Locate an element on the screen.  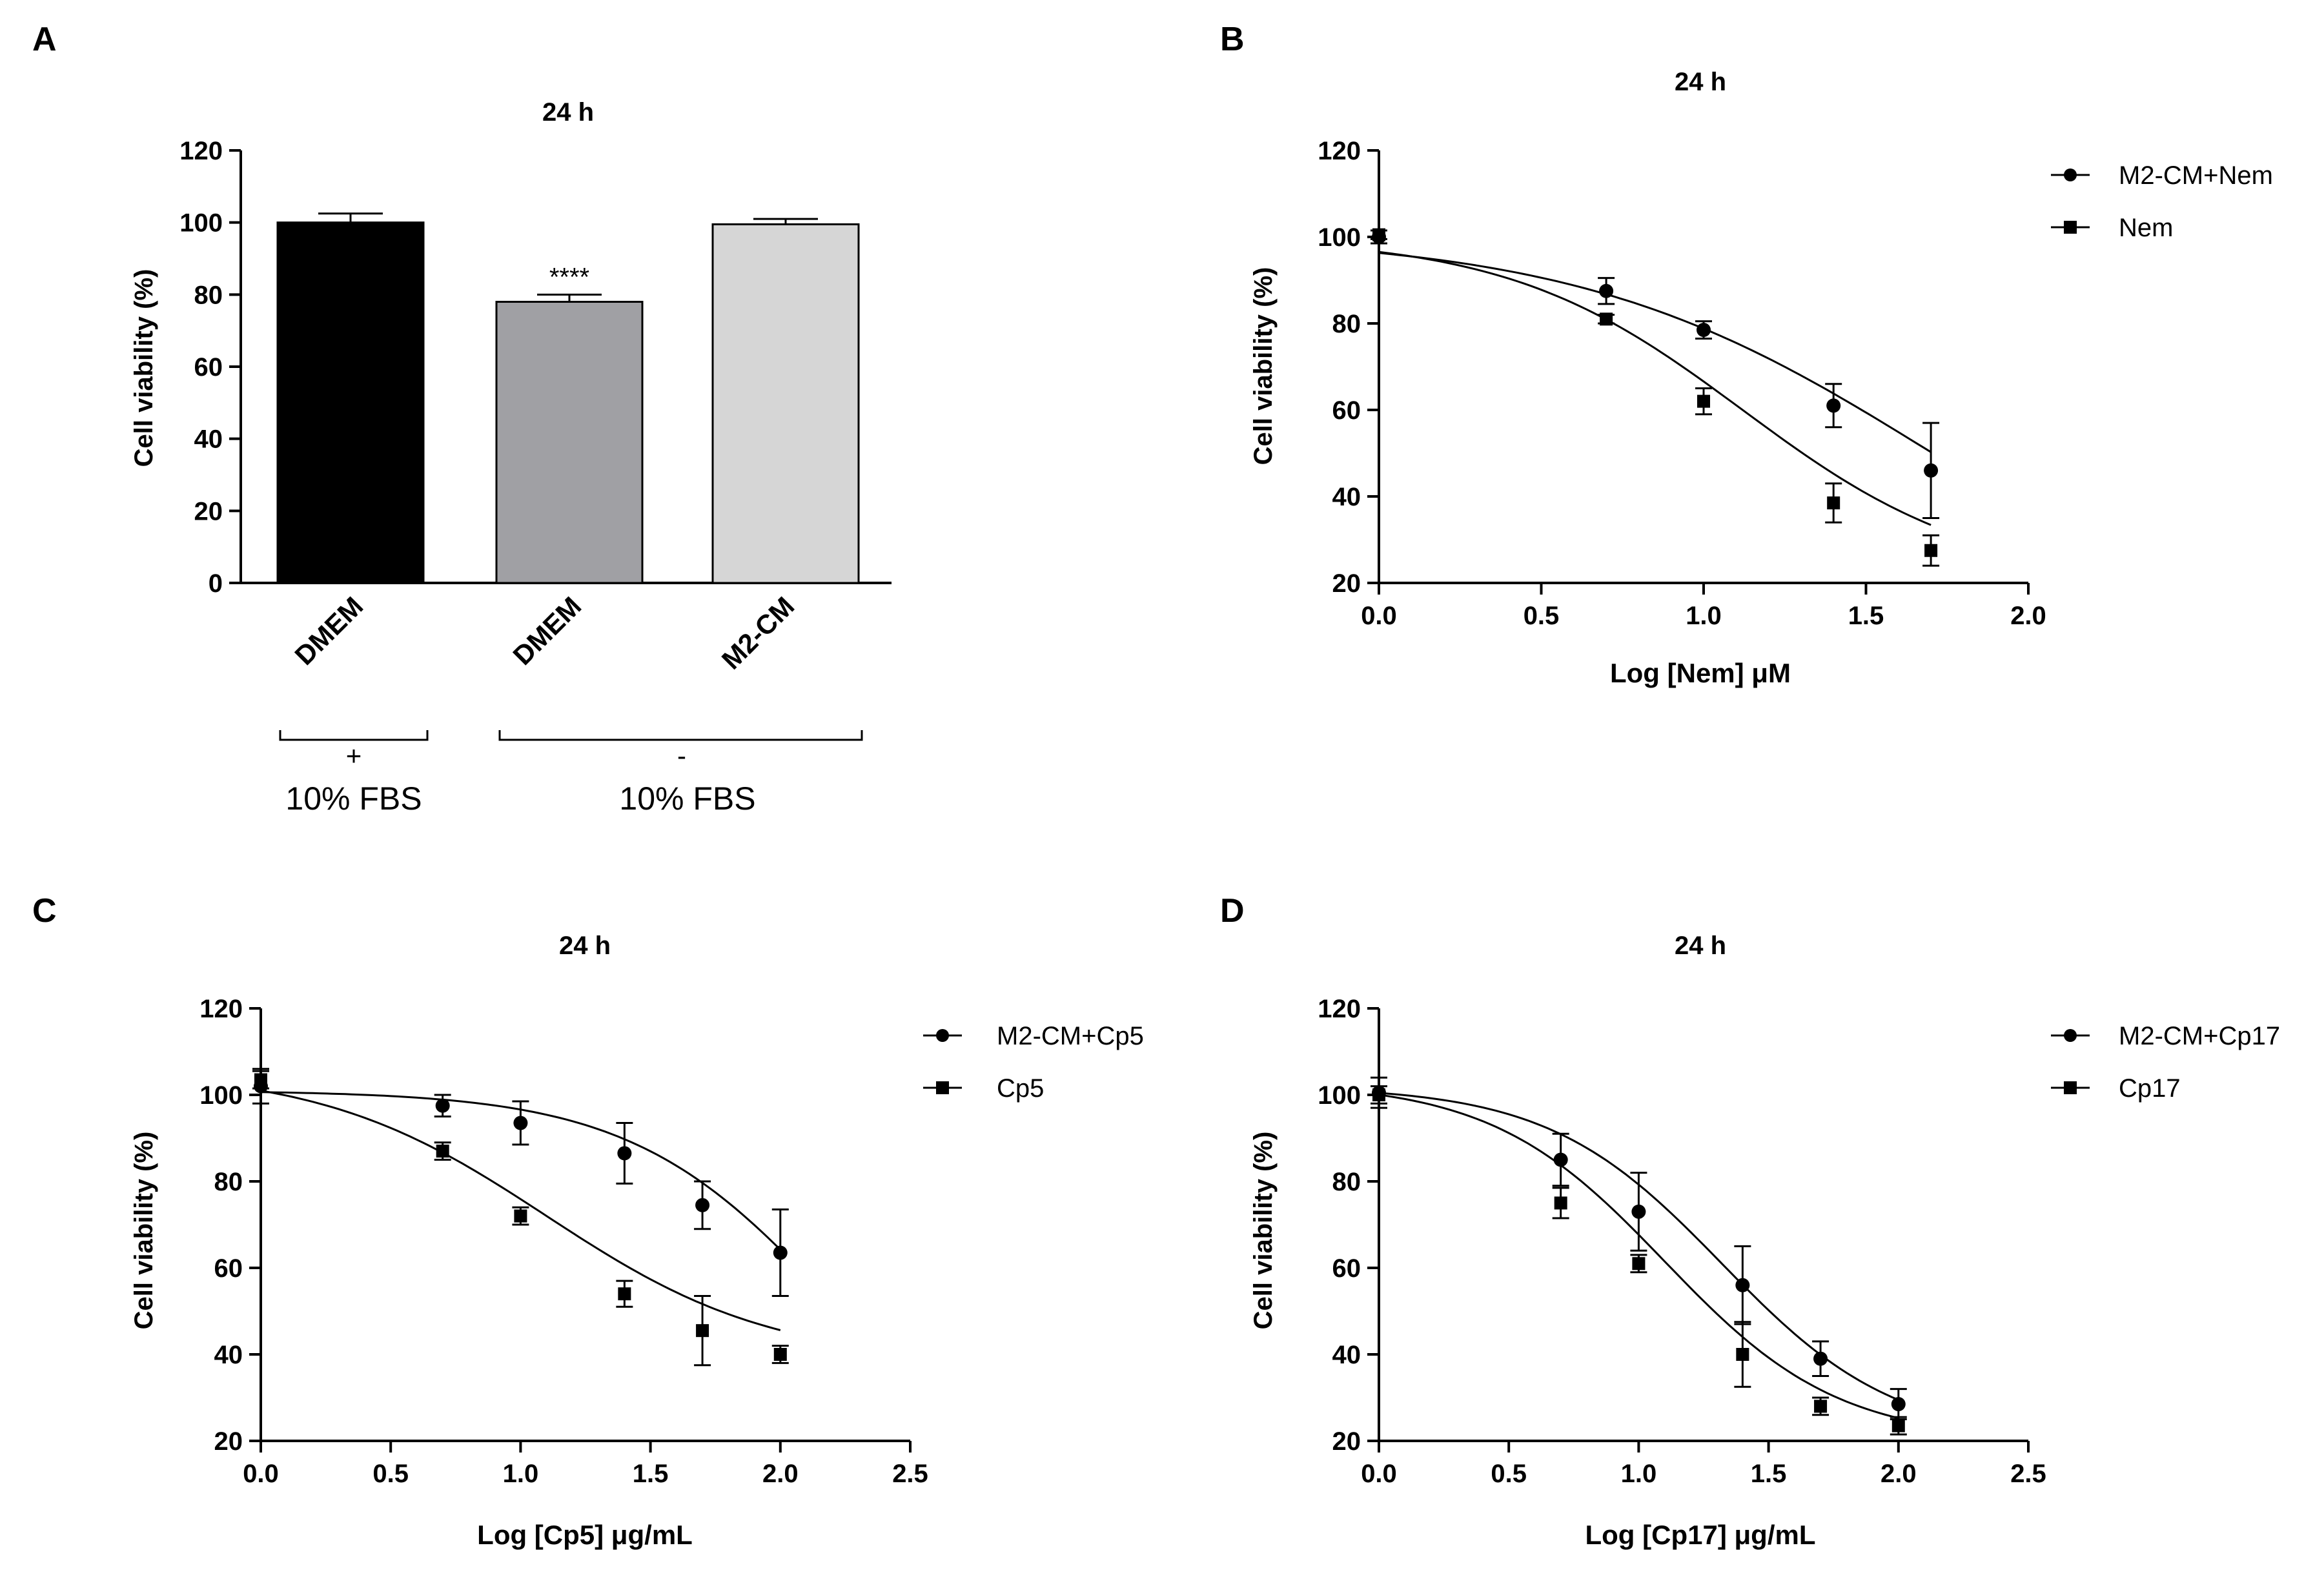
group-label-a-1: 10% FBS is located at coordinates (687, 799).